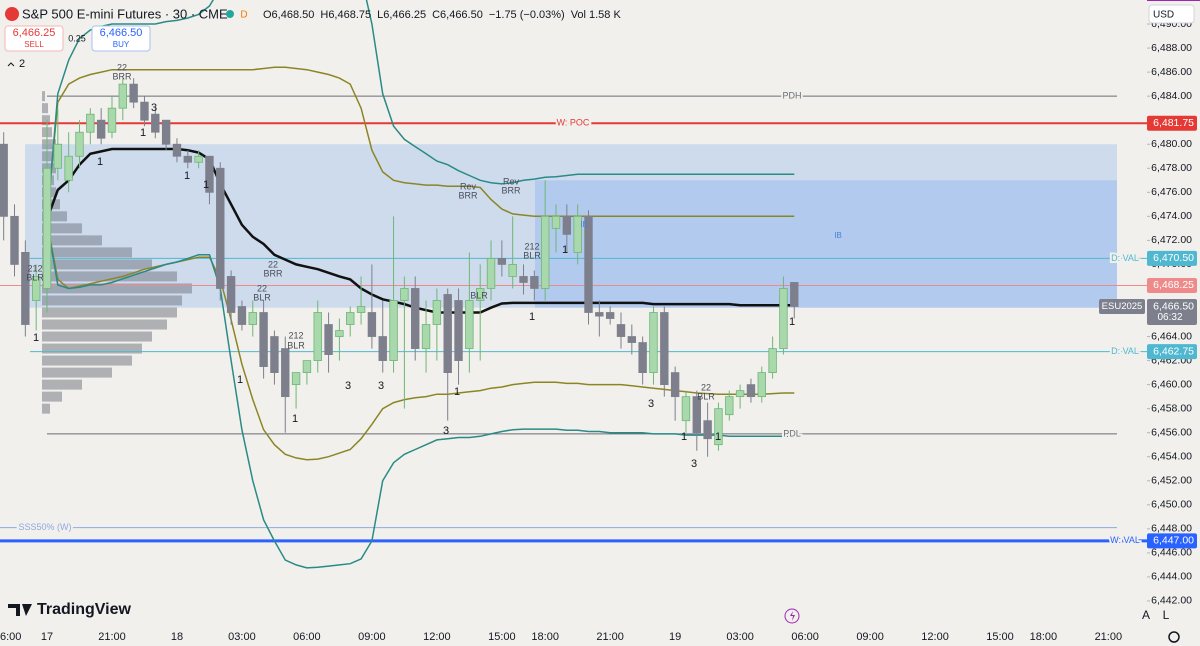 This screenshot has height=646, width=1200. I want to click on annotation: BRR, so click(273, 273).